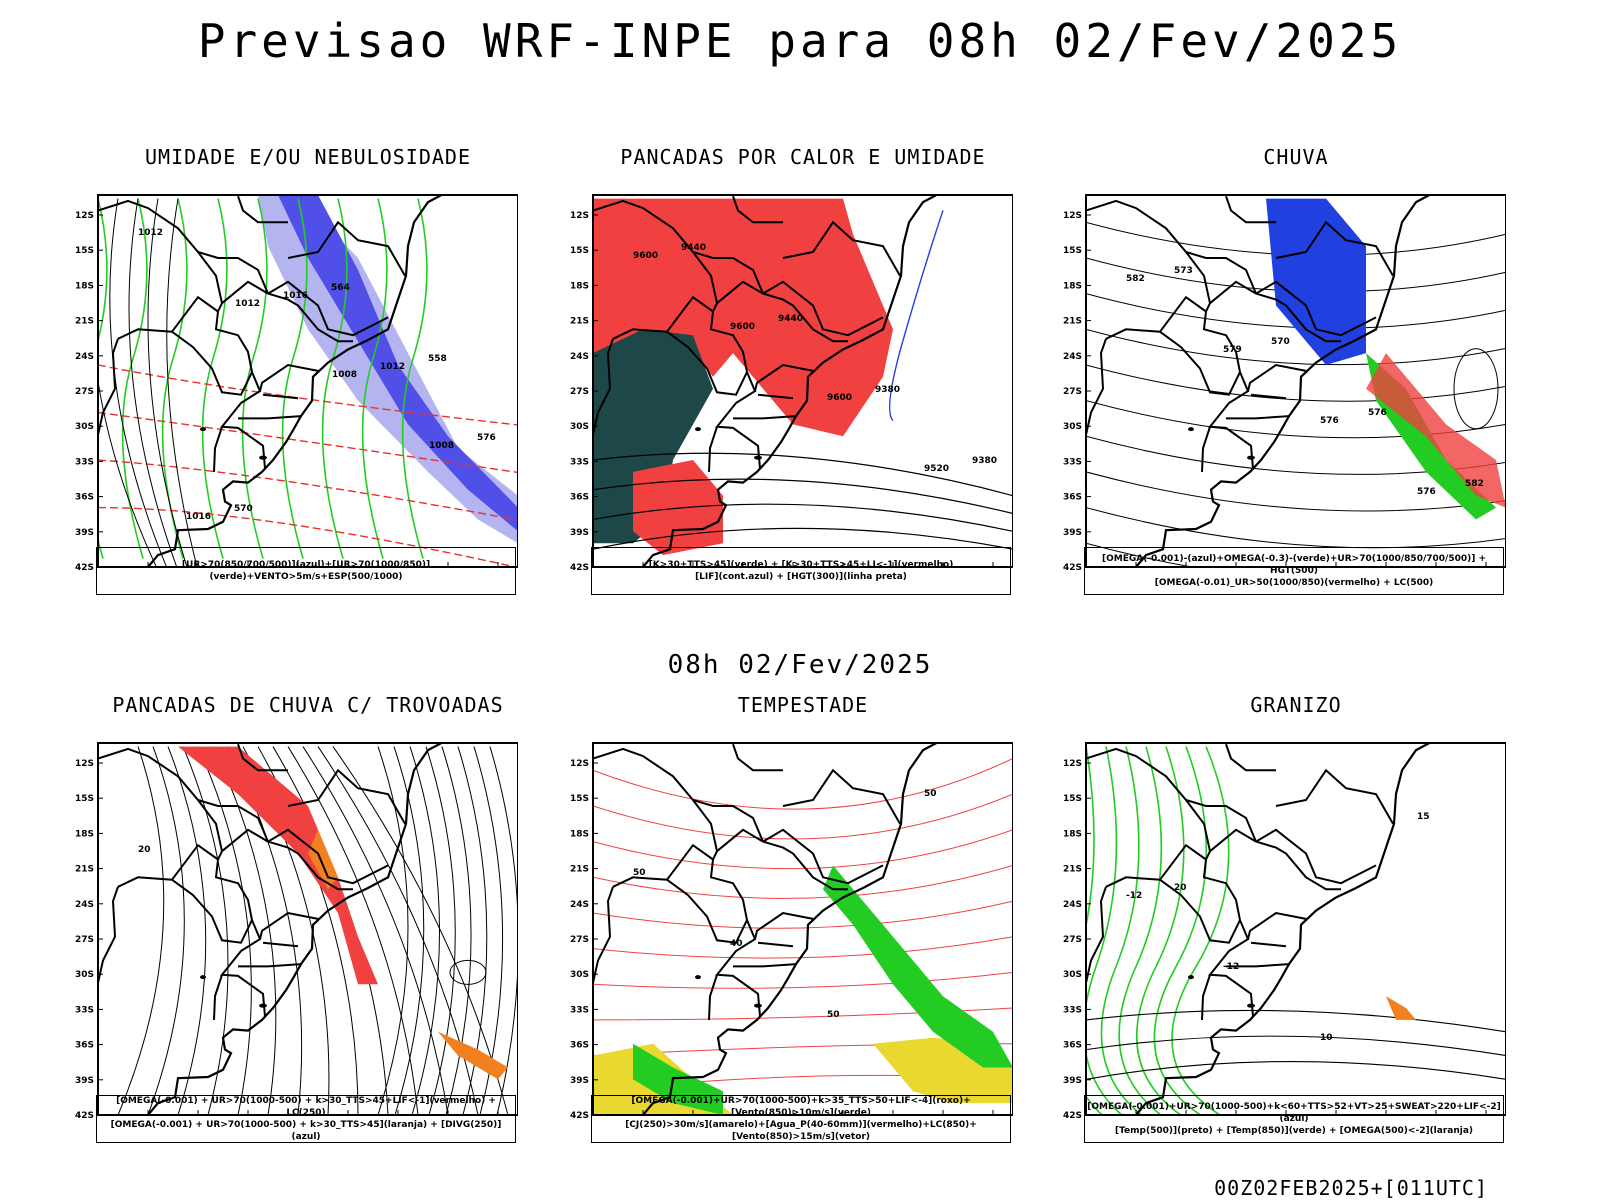  Describe the element at coordinates (153, 382) in the screenshot. I see `pressure-contour` at that location.